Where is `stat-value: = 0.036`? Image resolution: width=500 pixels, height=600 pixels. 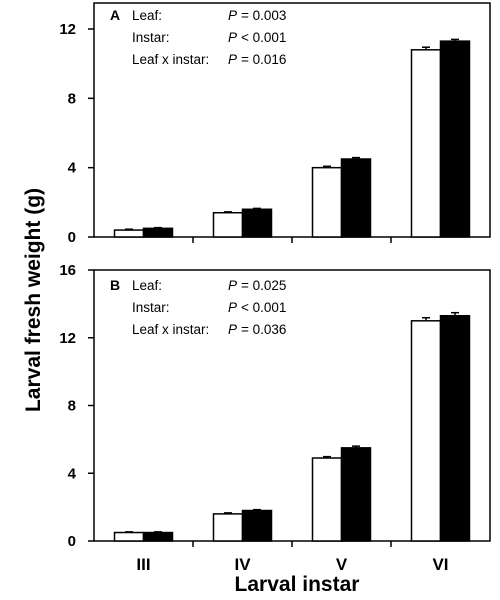
stat-value: = 0.036 is located at coordinates (263, 329).